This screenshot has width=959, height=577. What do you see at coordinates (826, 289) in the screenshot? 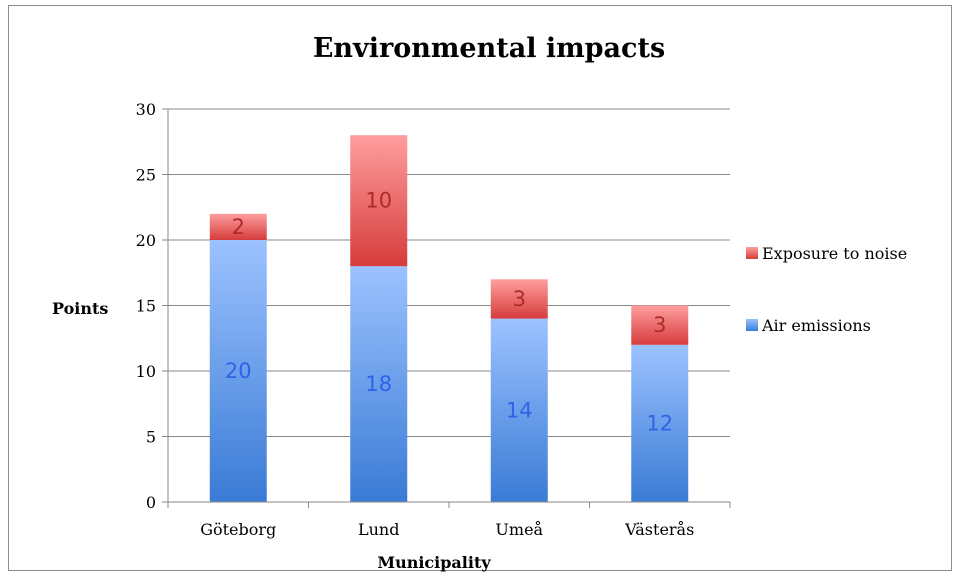
I see `legend: Exposure to noise Air emissions` at bounding box center [826, 289].